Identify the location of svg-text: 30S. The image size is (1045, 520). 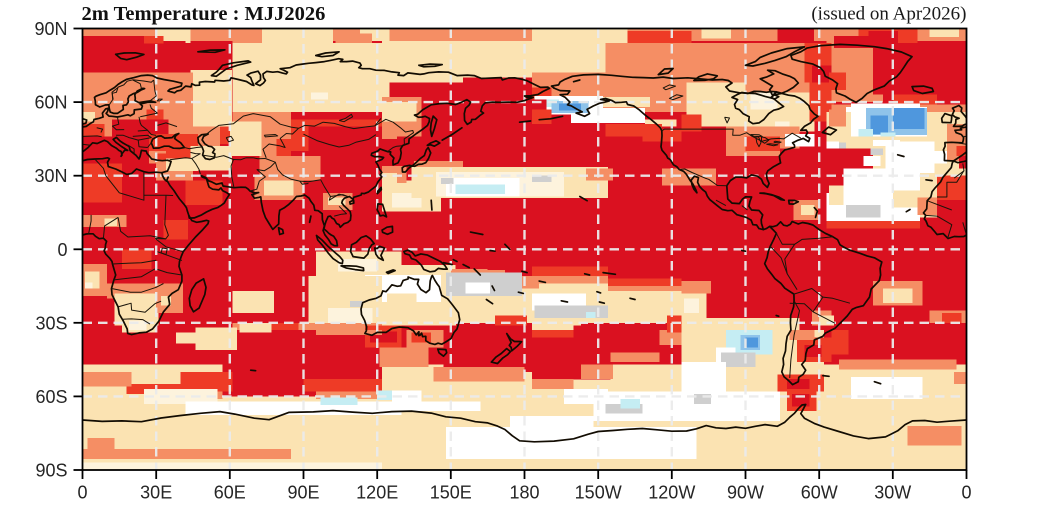
(51, 323).